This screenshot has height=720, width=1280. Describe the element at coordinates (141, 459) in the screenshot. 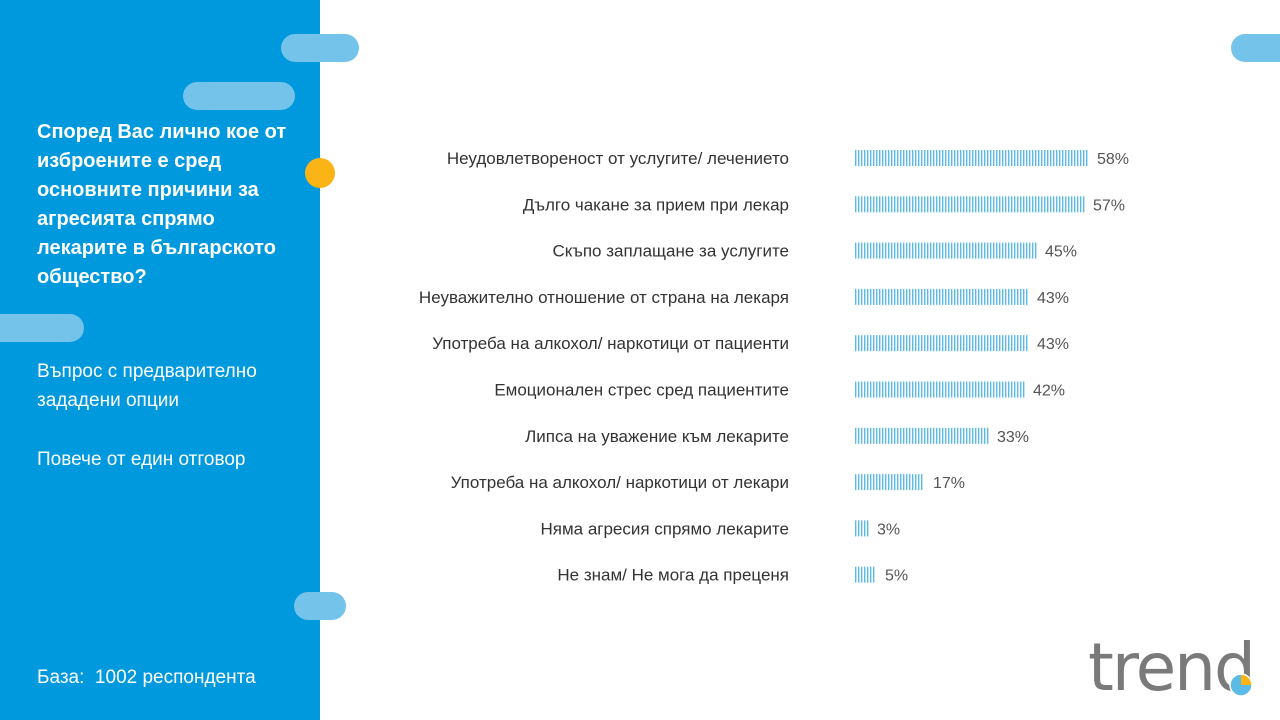

I see `answer-mode-note: Повече от един отговор` at that location.